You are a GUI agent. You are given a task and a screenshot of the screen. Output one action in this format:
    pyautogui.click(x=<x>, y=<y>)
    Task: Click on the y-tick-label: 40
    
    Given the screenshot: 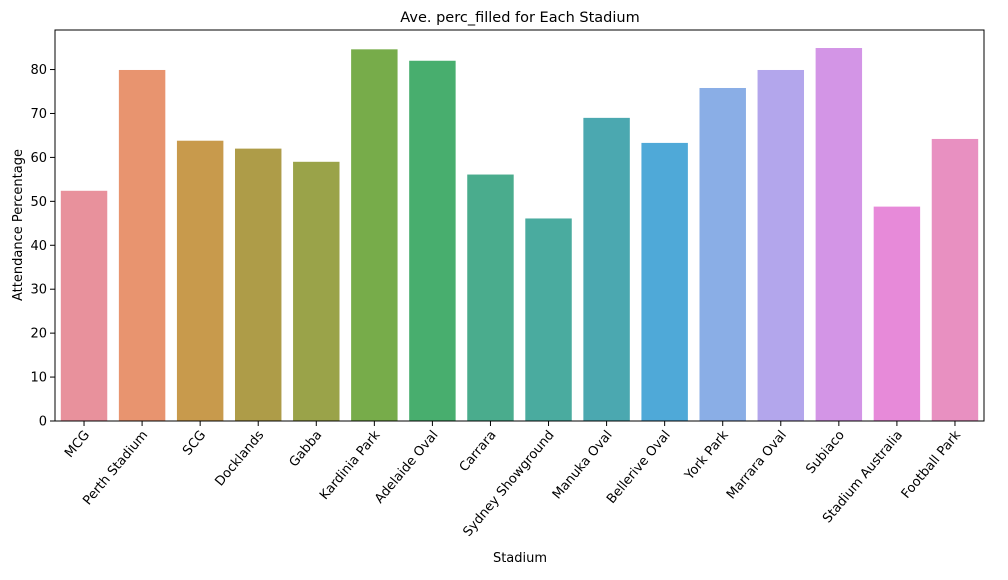 What is the action you would take?
    pyautogui.click(x=38, y=246)
    